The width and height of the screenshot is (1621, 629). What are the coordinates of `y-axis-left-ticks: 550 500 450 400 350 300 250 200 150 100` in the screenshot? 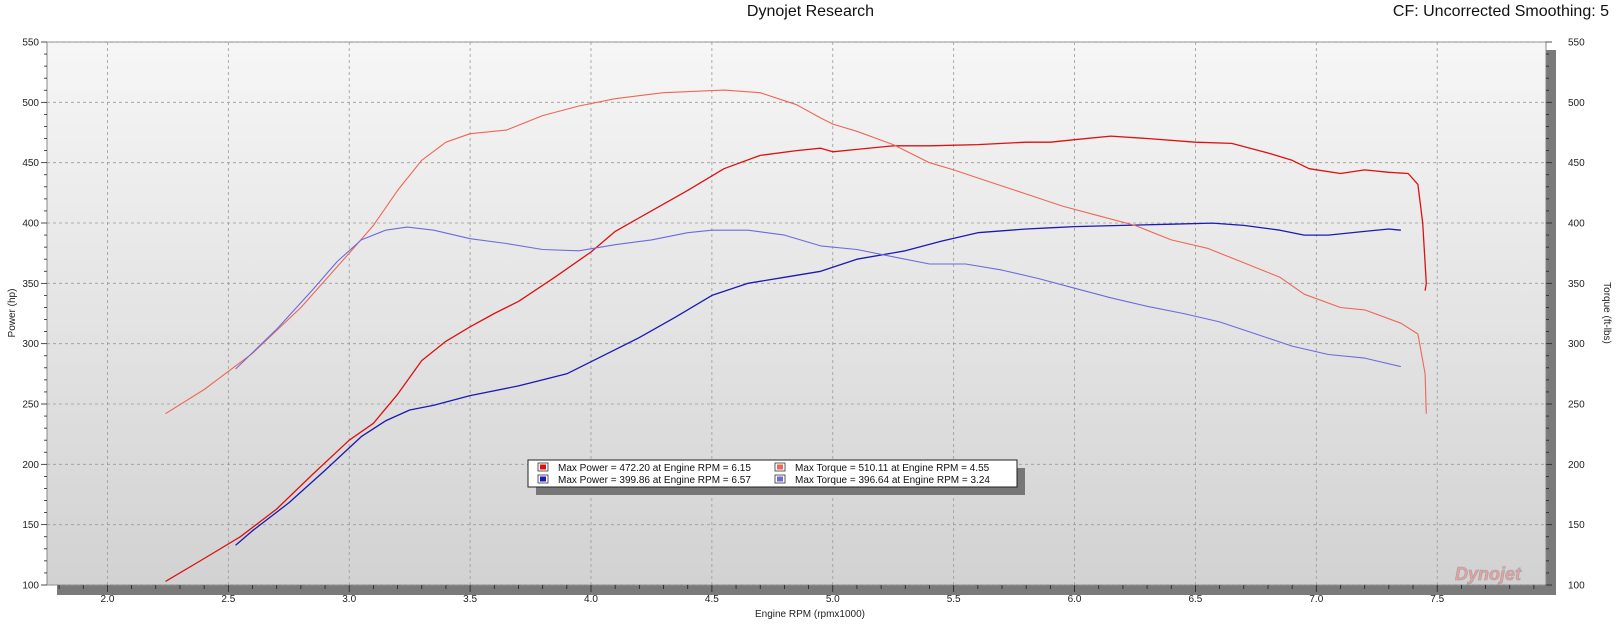 It's located at (34, 315).